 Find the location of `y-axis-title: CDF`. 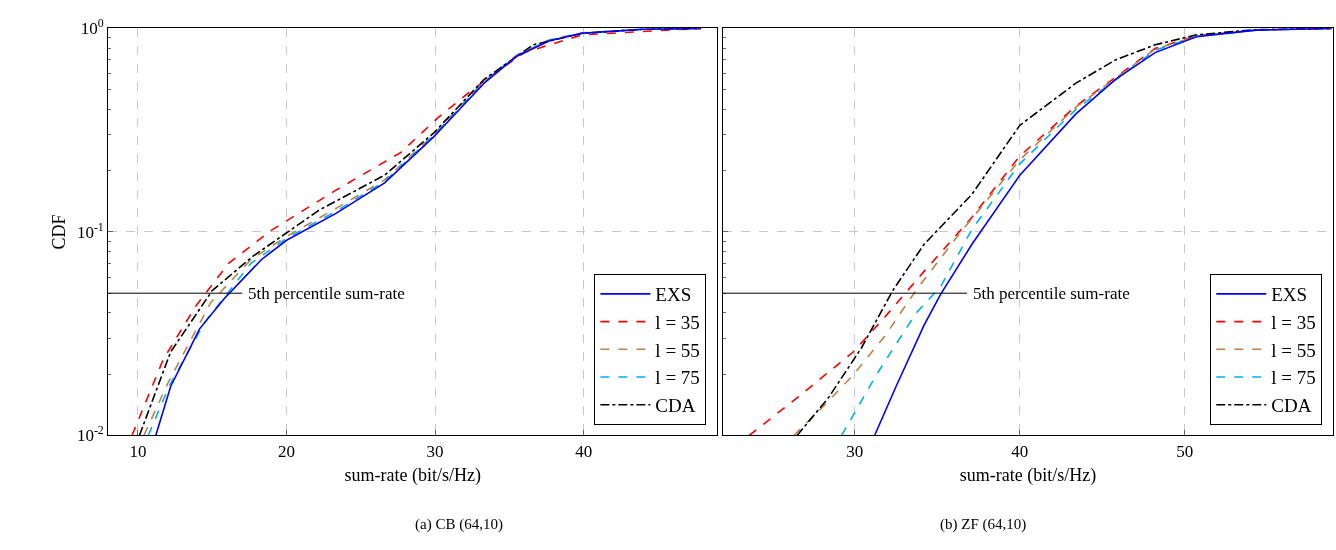

y-axis-title: CDF is located at coordinates (59, 232).